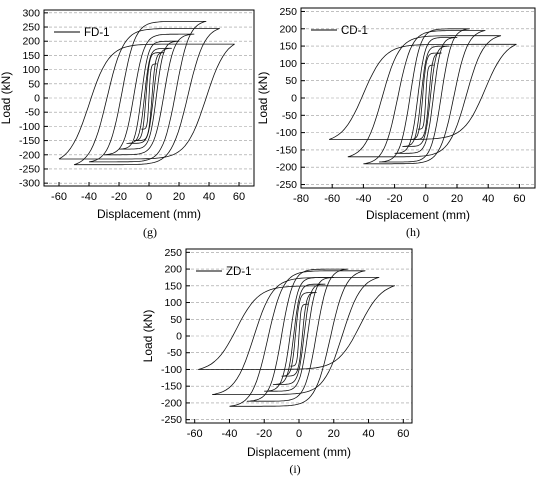  What do you see at coordinates (354, 31) in the screenshot?
I see `legend-label: CD-1` at bounding box center [354, 31].